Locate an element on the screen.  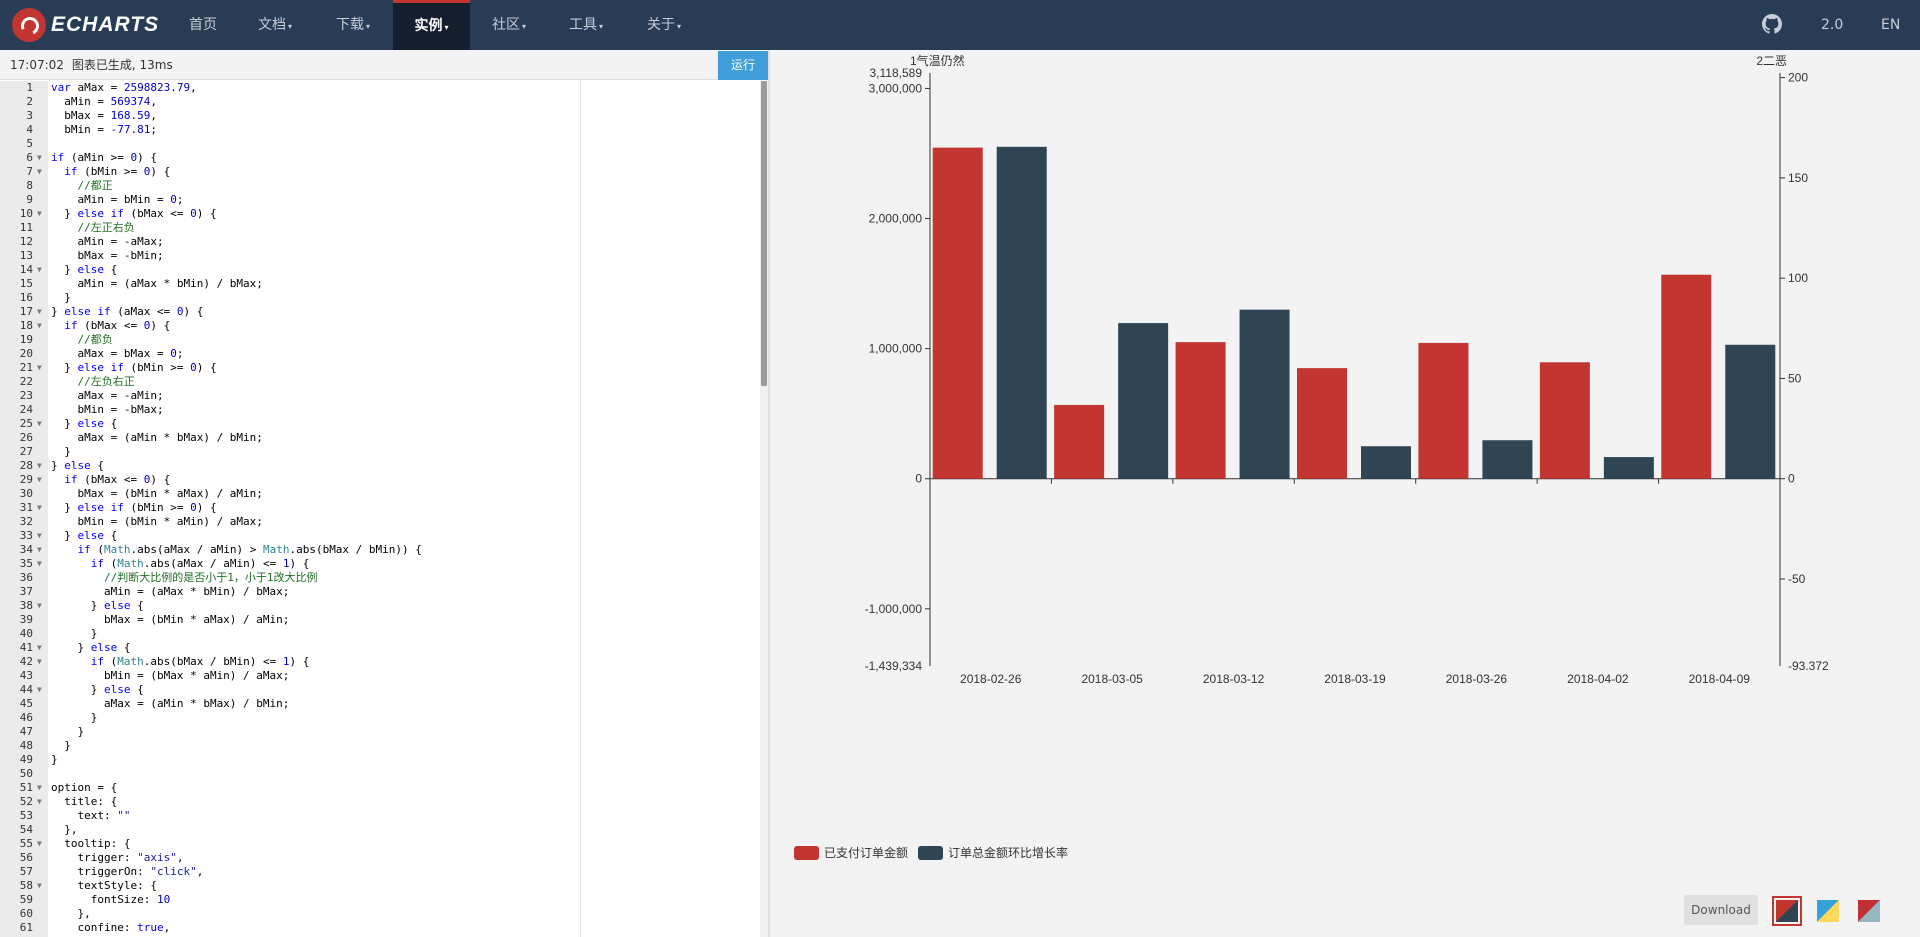
line-number: 44 is located at coordinates (26, 689).